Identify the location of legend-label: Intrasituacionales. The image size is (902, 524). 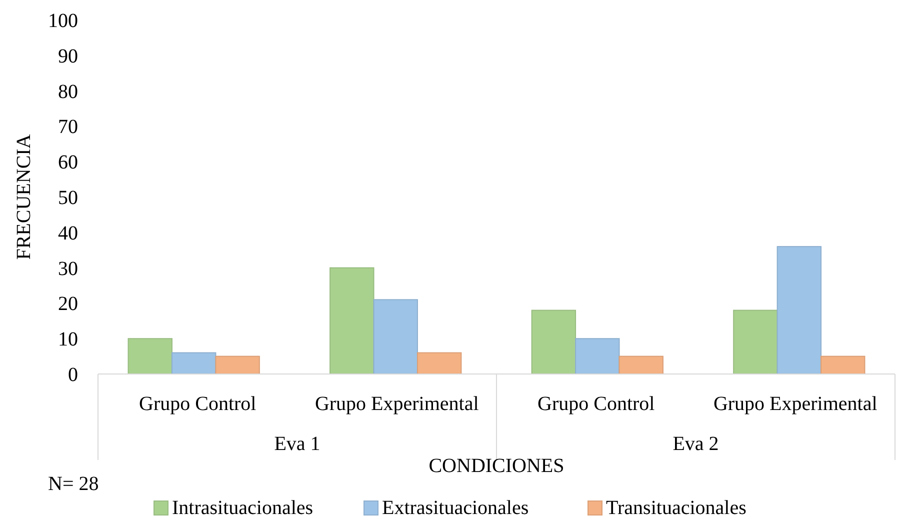
(243, 508).